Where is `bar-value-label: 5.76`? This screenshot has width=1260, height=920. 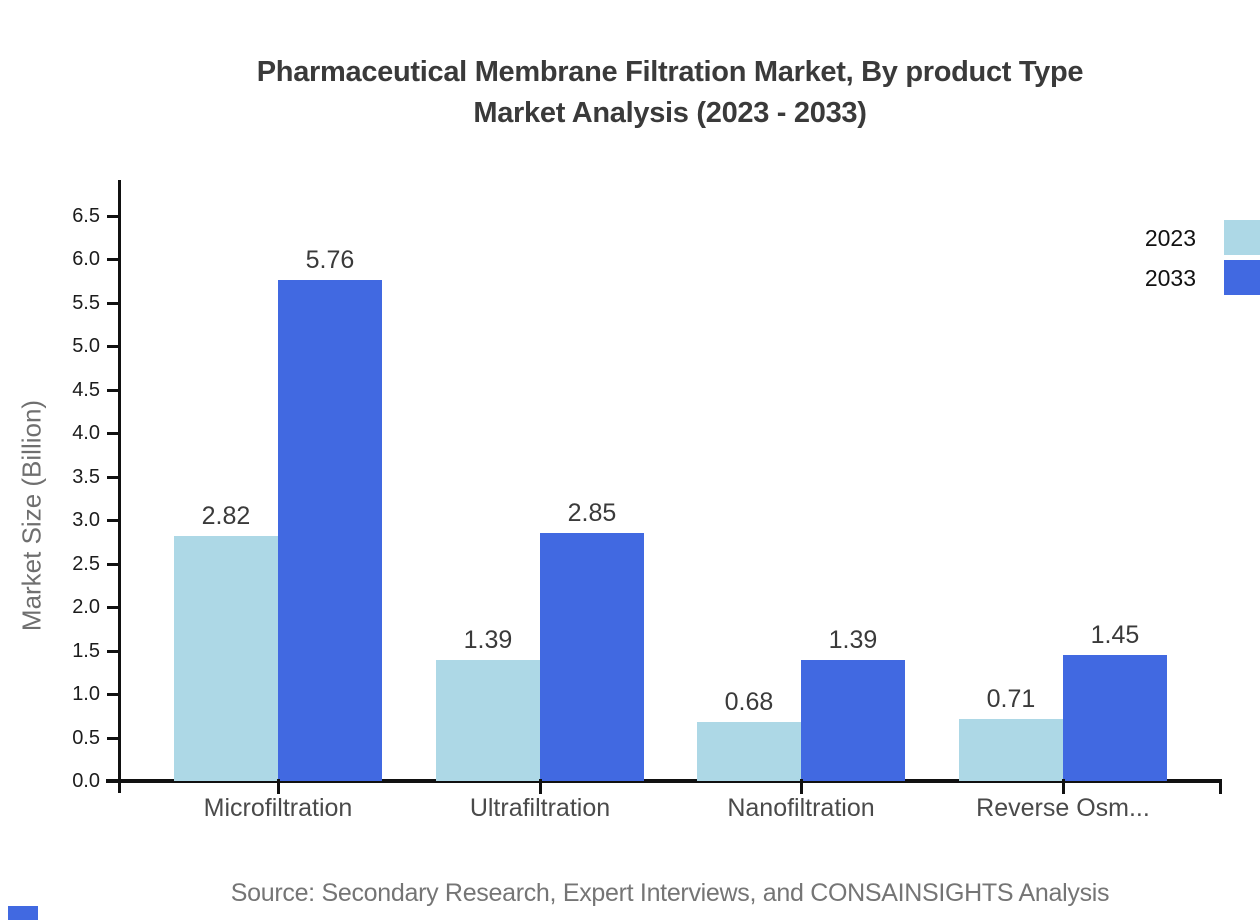
bar-value-label: 5.76 is located at coordinates (330, 259).